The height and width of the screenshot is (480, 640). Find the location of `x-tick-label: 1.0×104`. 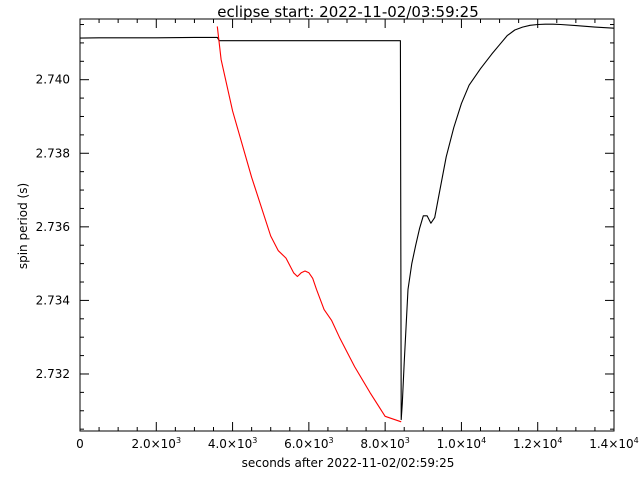

x-tick-label: 1.0×104 is located at coordinates (462, 443).